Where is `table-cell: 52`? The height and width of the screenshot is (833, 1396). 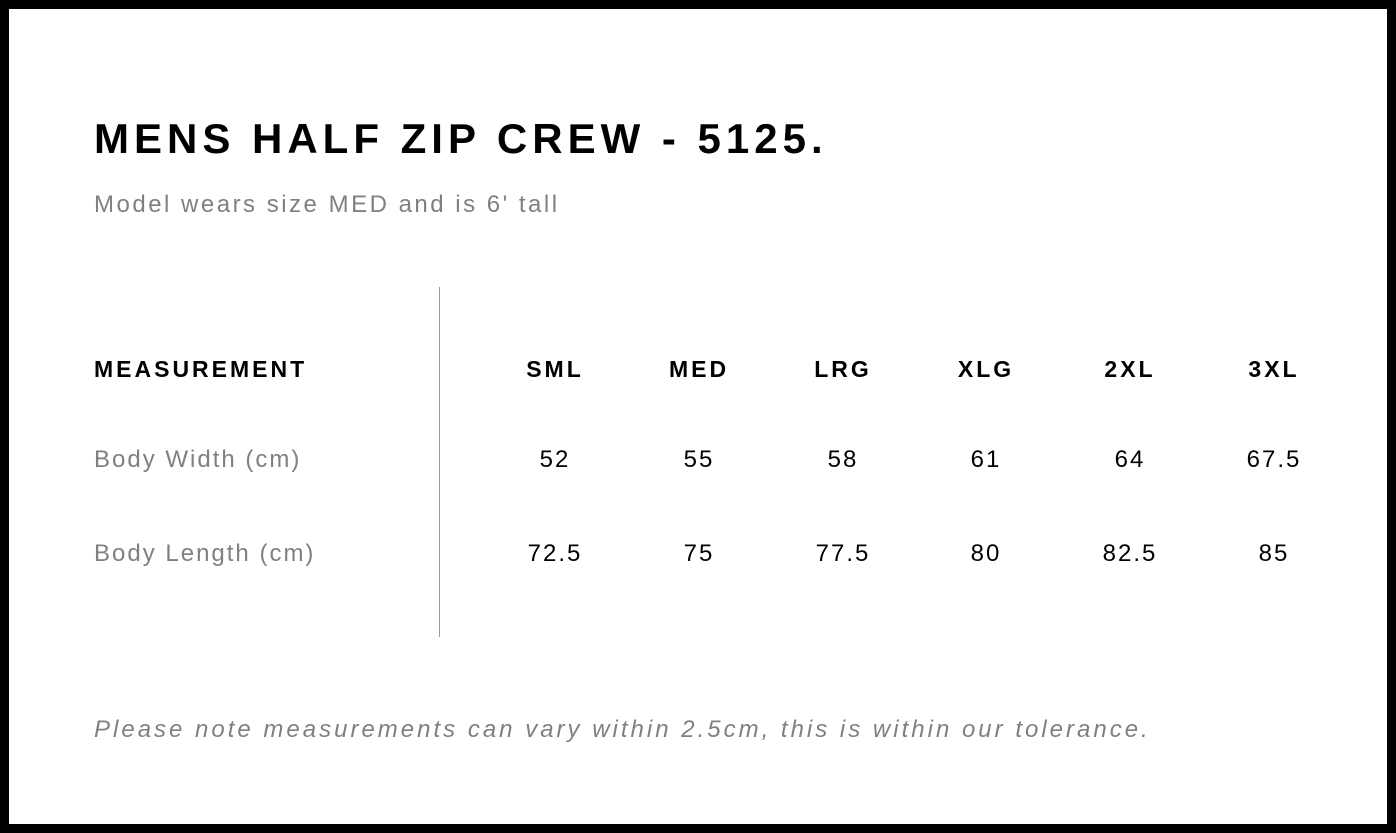
table-cell: 52 is located at coordinates (555, 459).